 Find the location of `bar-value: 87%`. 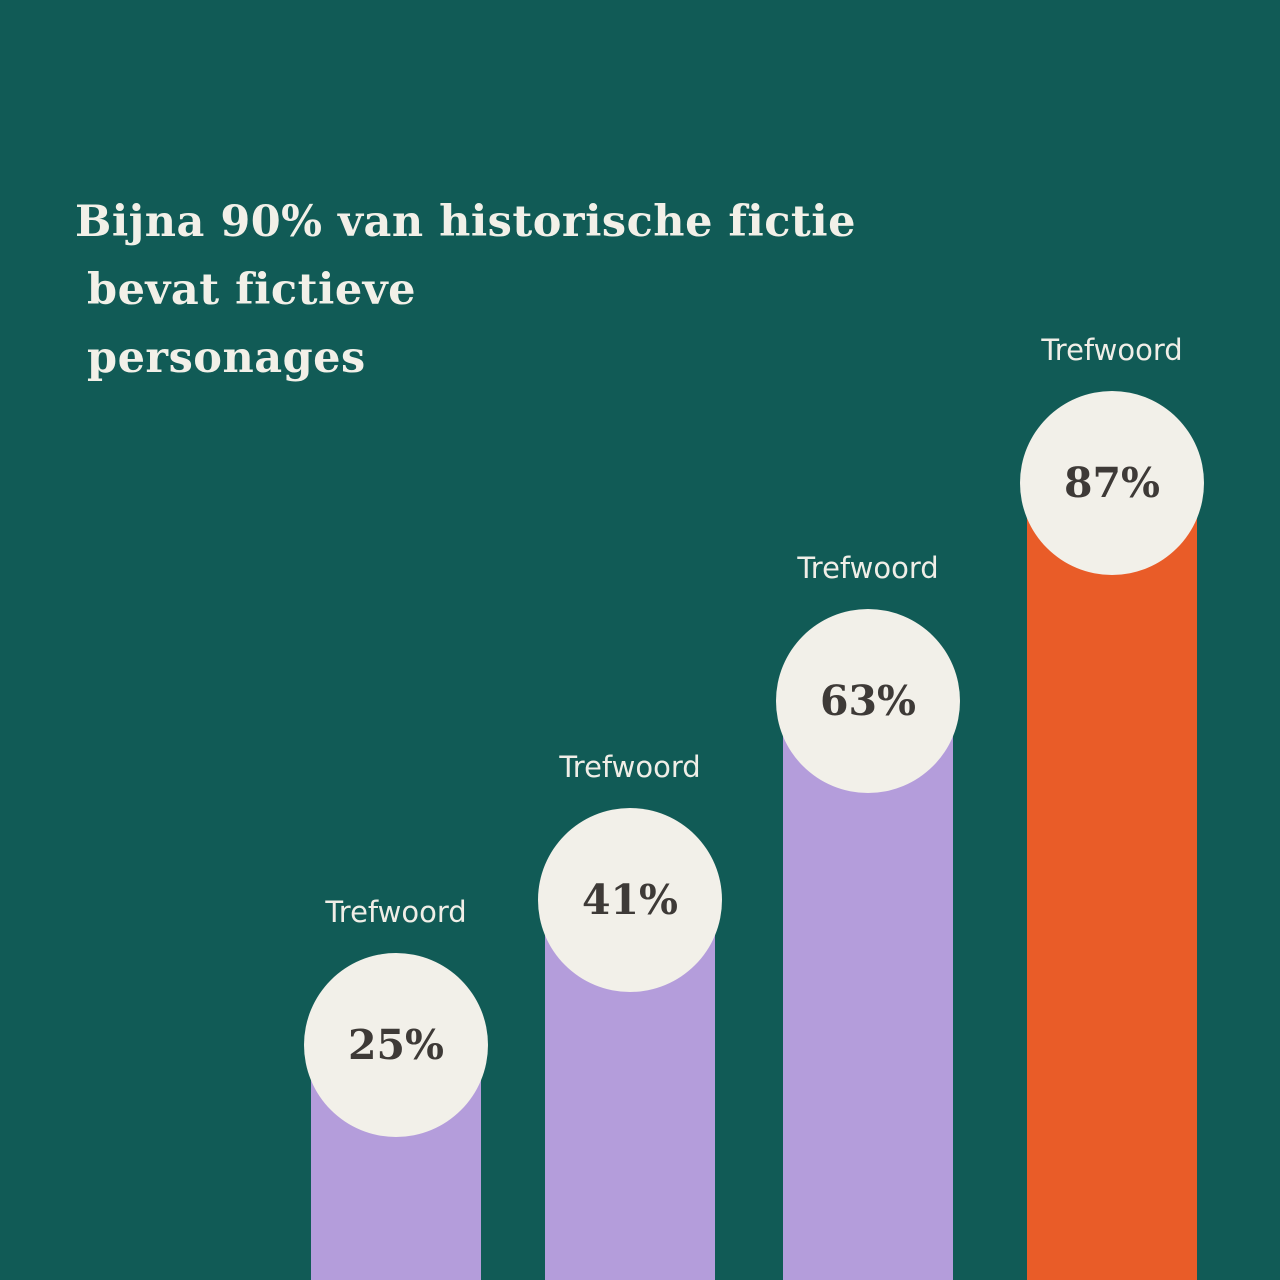

bar-value: 87% is located at coordinates (1111, 482).